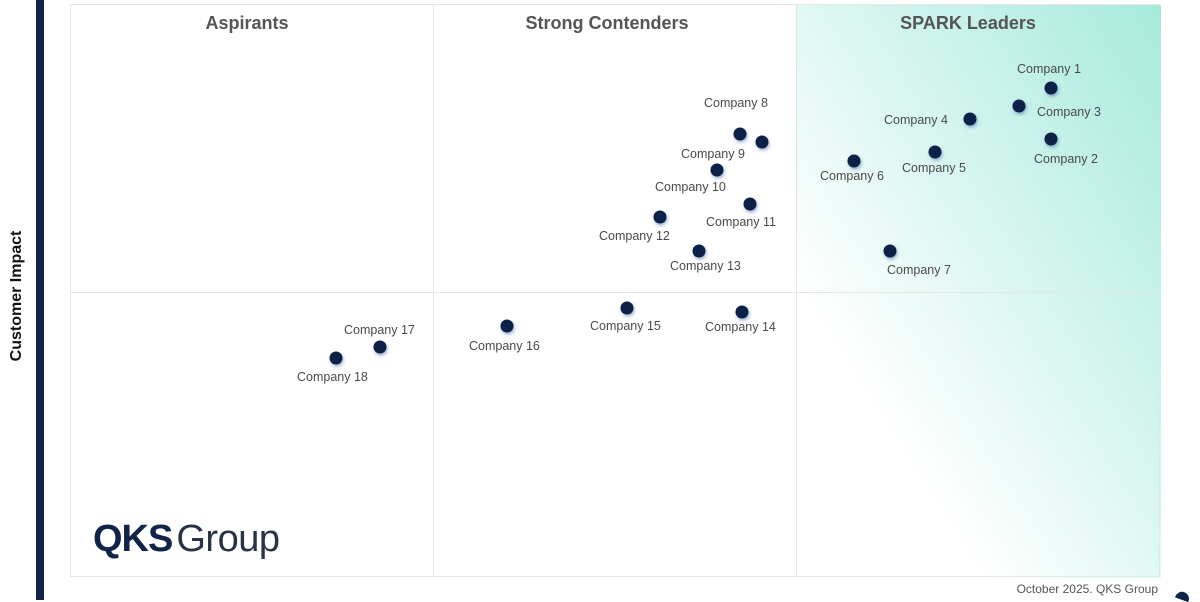 Image resolution: width=1200 pixels, height=602 pixels. What do you see at coordinates (379, 330) in the screenshot?
I see `data-point-label: Company 17` at bounding box center [379, 330].